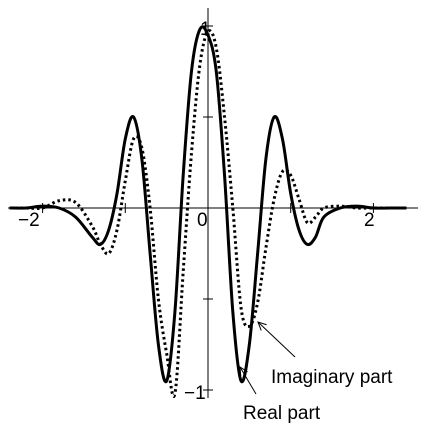 The width and height of the screenshot is (424, 425). I want to click on x-tick-label: −2, so click(29, 220).